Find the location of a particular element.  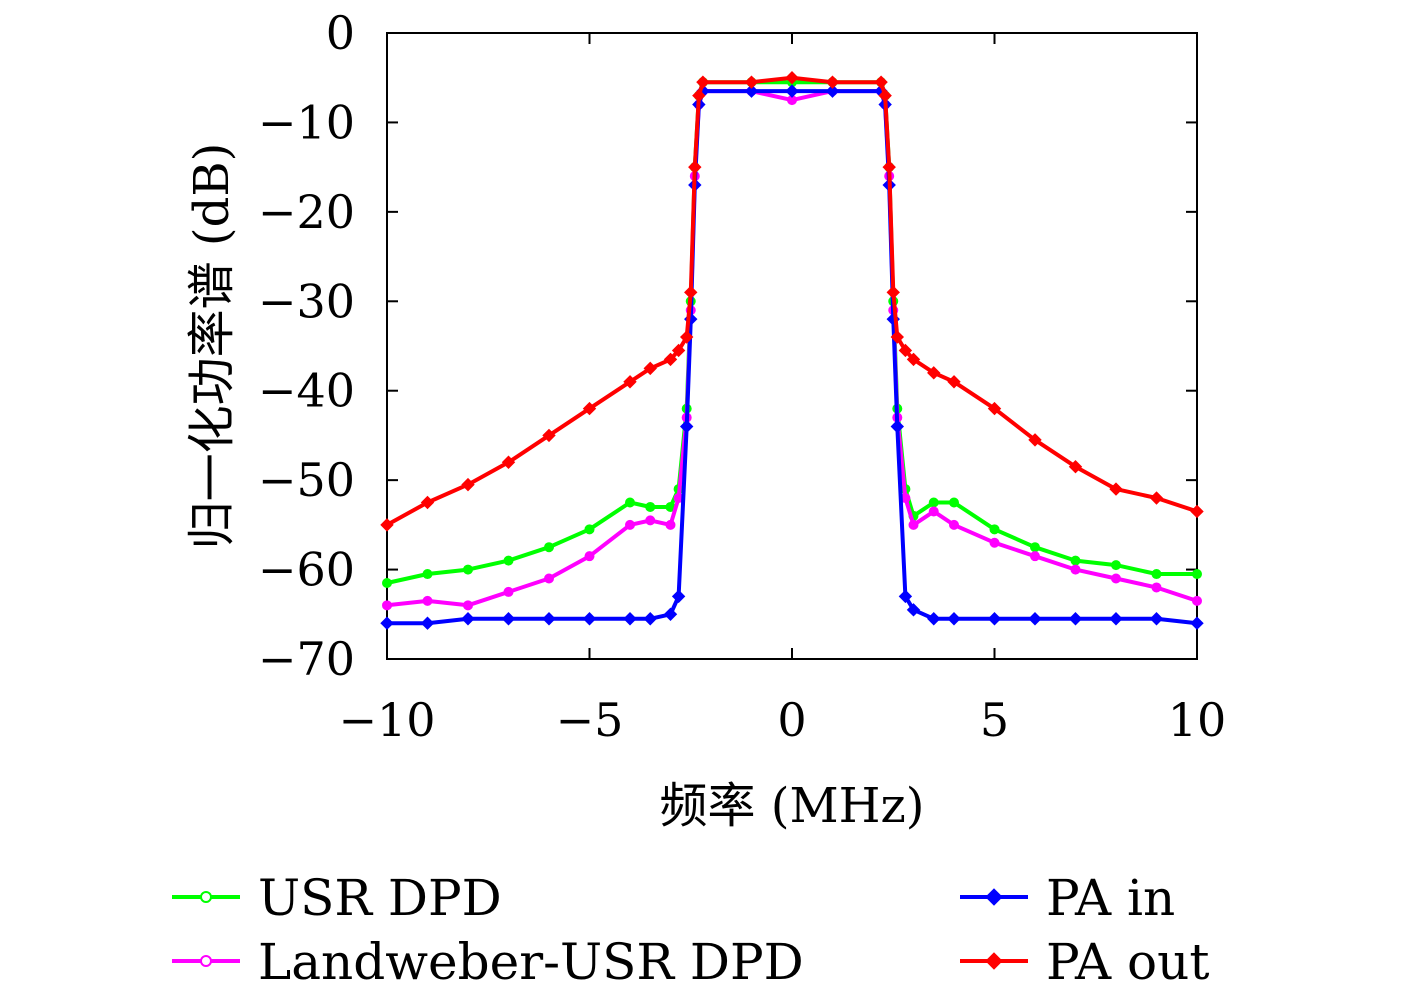

x-tick-label: 5 is located at coordinates (994, 720).